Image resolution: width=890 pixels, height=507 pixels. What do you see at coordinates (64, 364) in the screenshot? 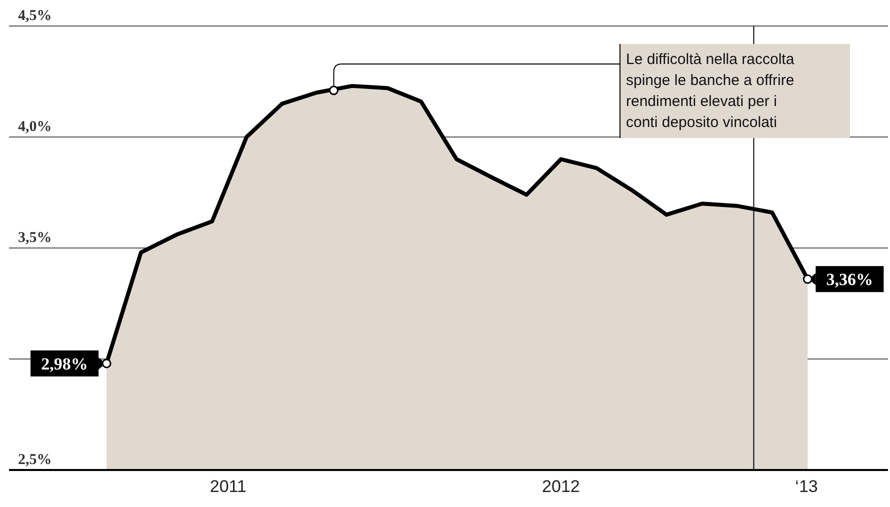
I see `data-label: 2,98%` at bounding box center [64, 364].